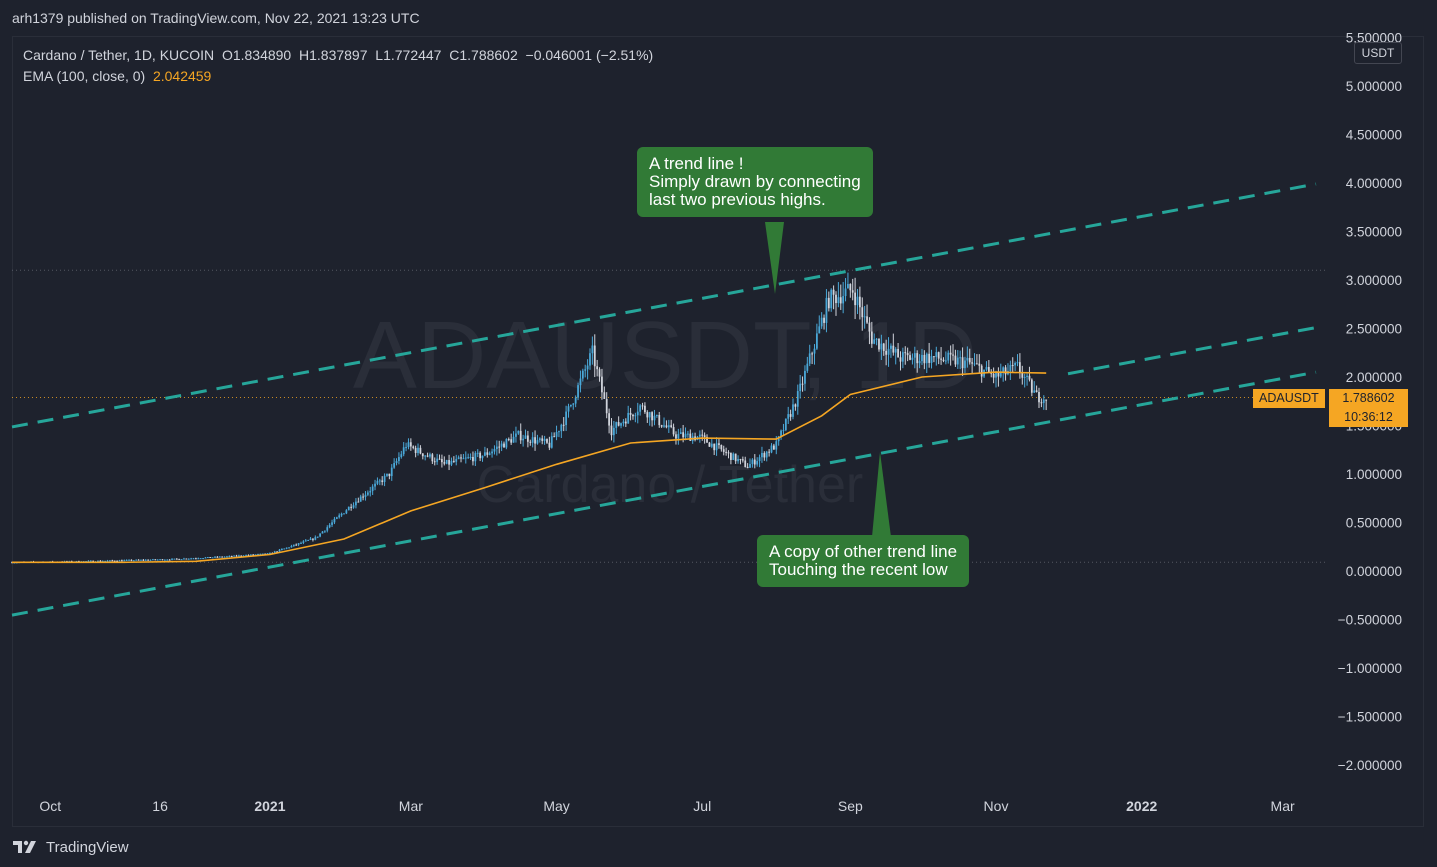  I want to click on symbol-price-tag: ADAUSDT, so click(1289, 398).